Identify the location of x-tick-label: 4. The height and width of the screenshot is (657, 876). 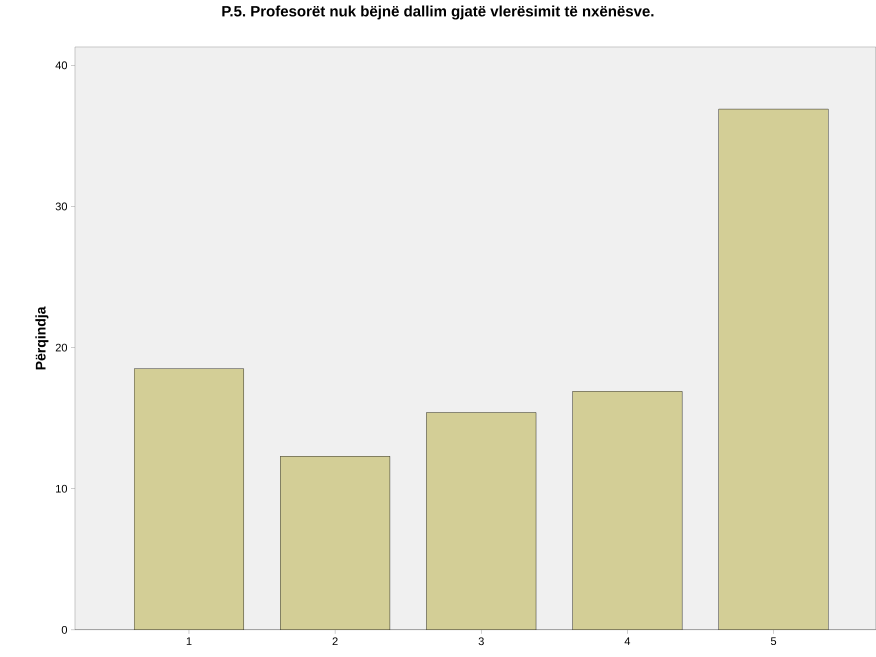
(627, 641).